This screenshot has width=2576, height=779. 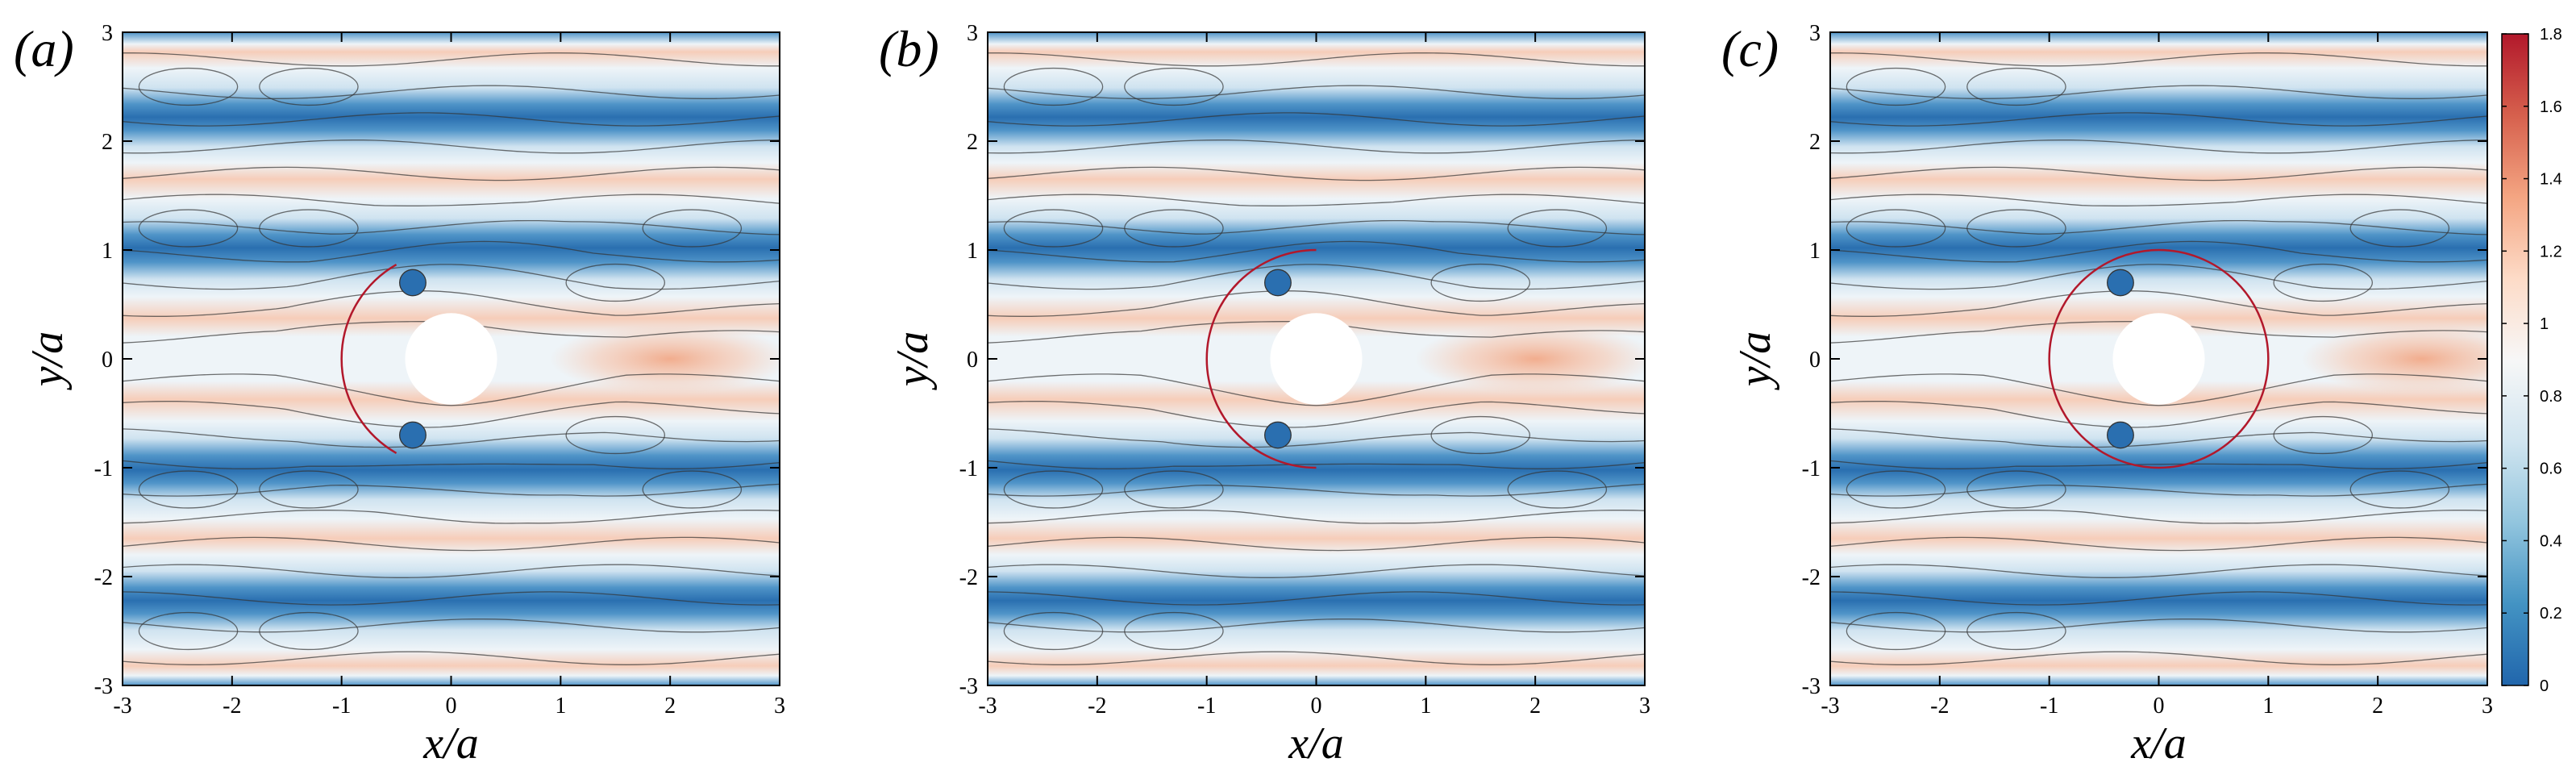 What do you see at coordinates (1529, 358) in the screenshot?
I see `wake-hotspot` at bounding box center [1529, 358].